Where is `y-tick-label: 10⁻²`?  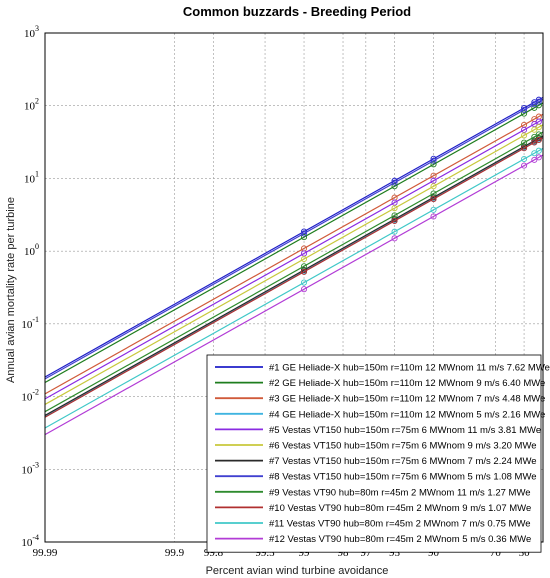
y-tick-label: 10⁻² is located at coordinates (30, 396).